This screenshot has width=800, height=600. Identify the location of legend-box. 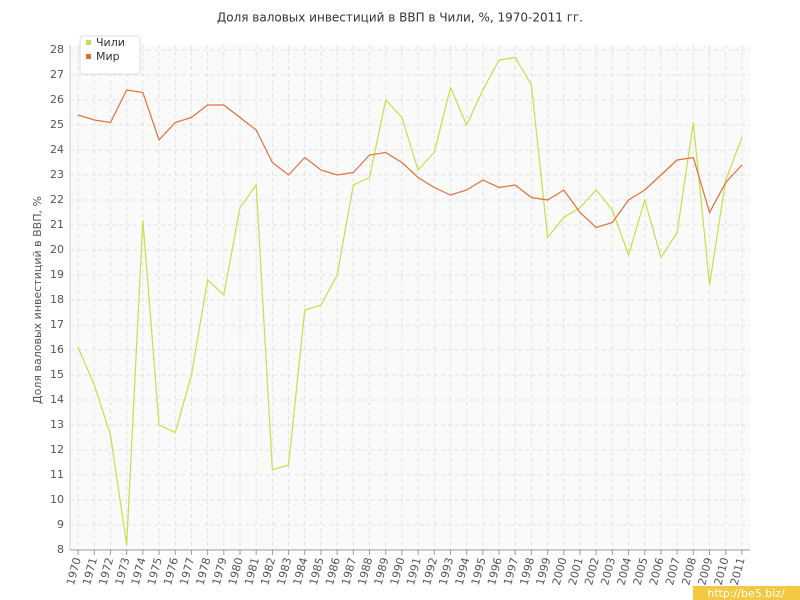
(110, 55).